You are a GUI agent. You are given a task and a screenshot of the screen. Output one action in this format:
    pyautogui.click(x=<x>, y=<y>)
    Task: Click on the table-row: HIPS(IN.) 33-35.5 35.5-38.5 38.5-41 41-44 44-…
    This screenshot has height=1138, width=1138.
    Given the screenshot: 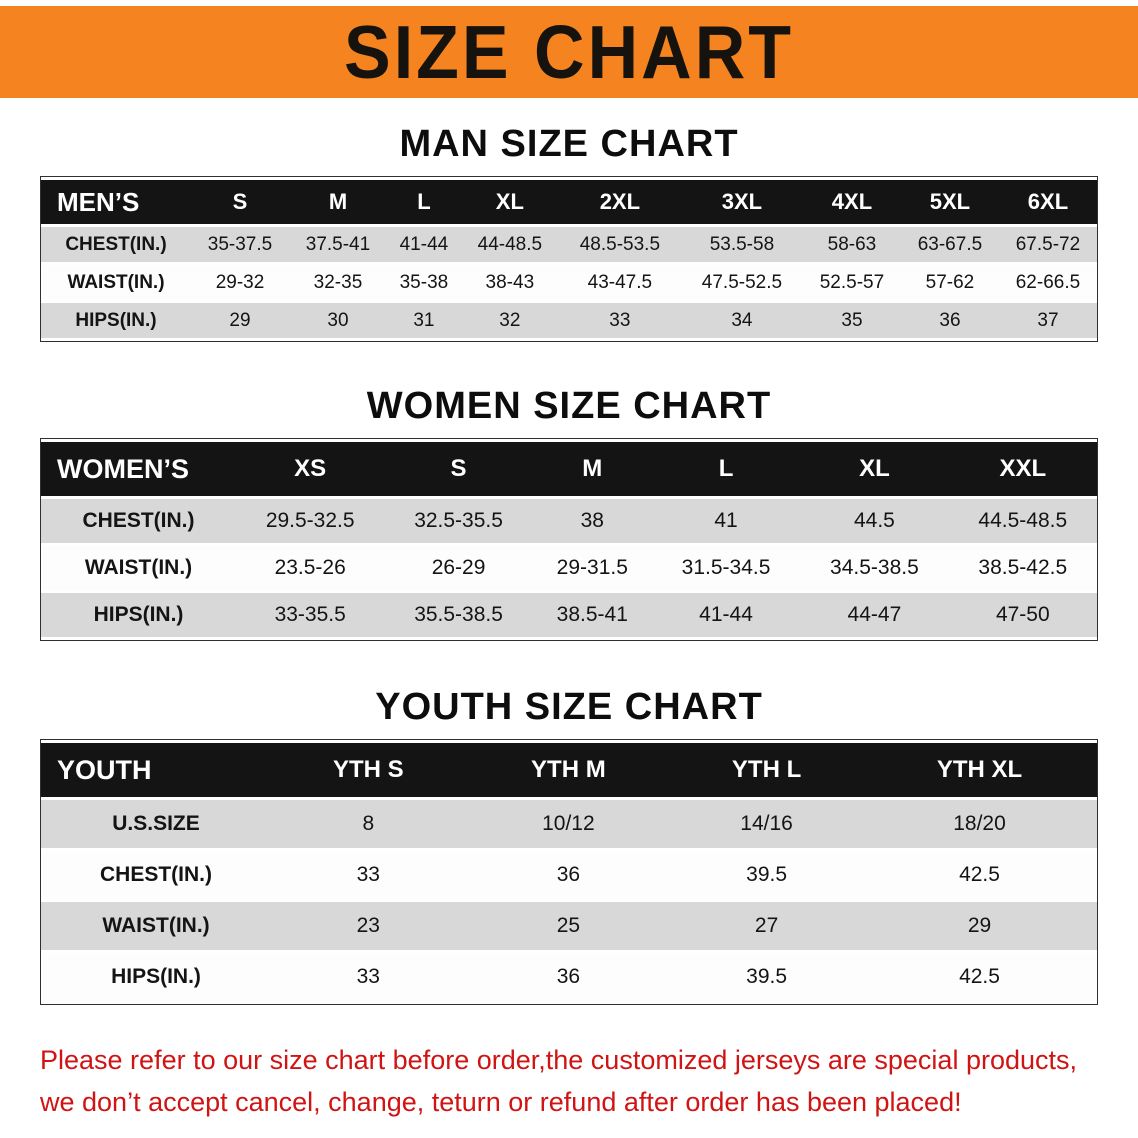 What is the action you would take?
    pyautogui.click(x=569, y=615)
    